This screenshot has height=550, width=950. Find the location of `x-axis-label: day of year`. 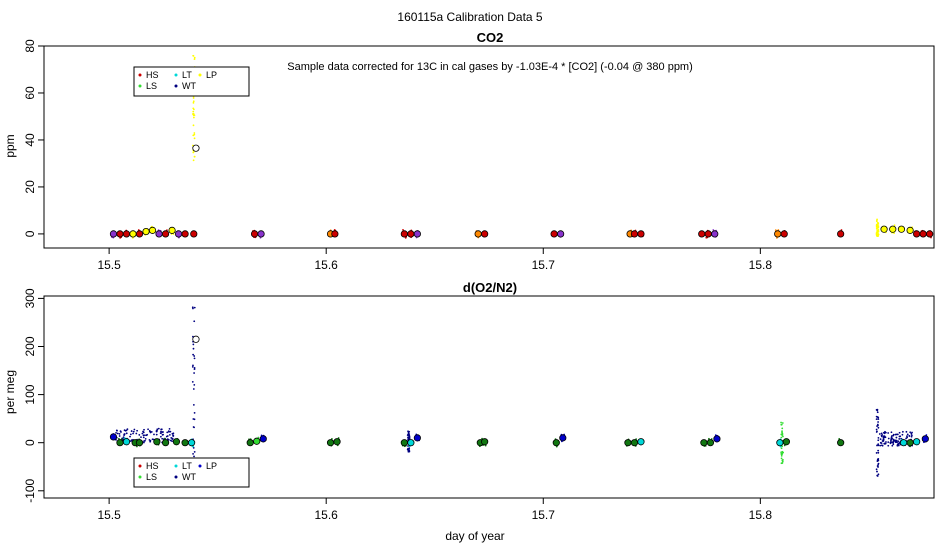

x-axis-label: day of year is located at coordinates (474, 536).